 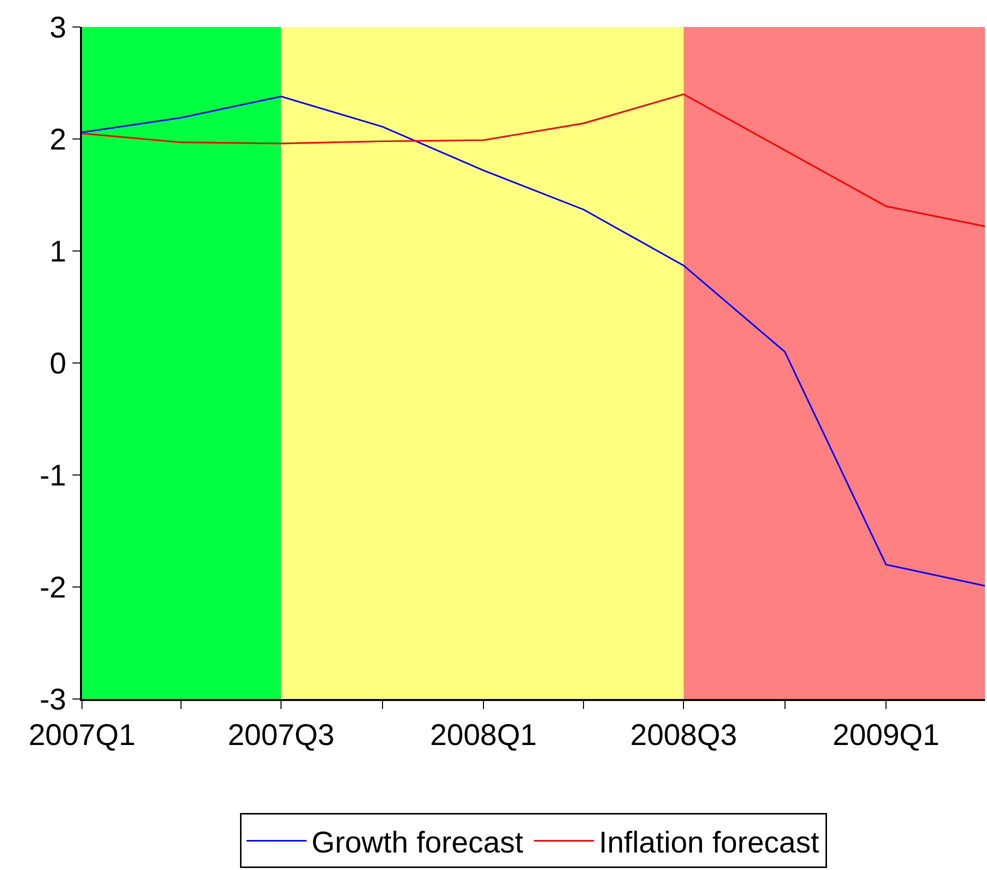 What do you see at coordinates (53, 588) in the screenshot?
I see `y-tick-label: -2` at bounding box center [53, 588].